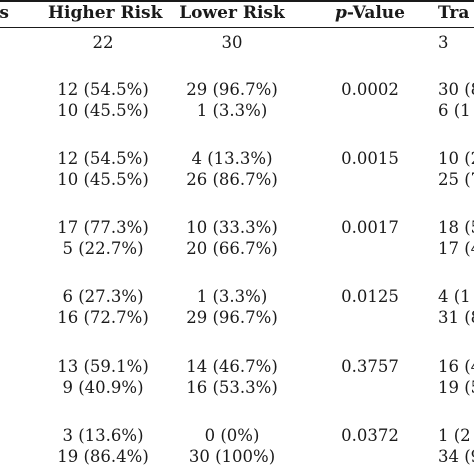  I want to click on cell-higher-risk: 19 (86.4%), so click(103, 456).